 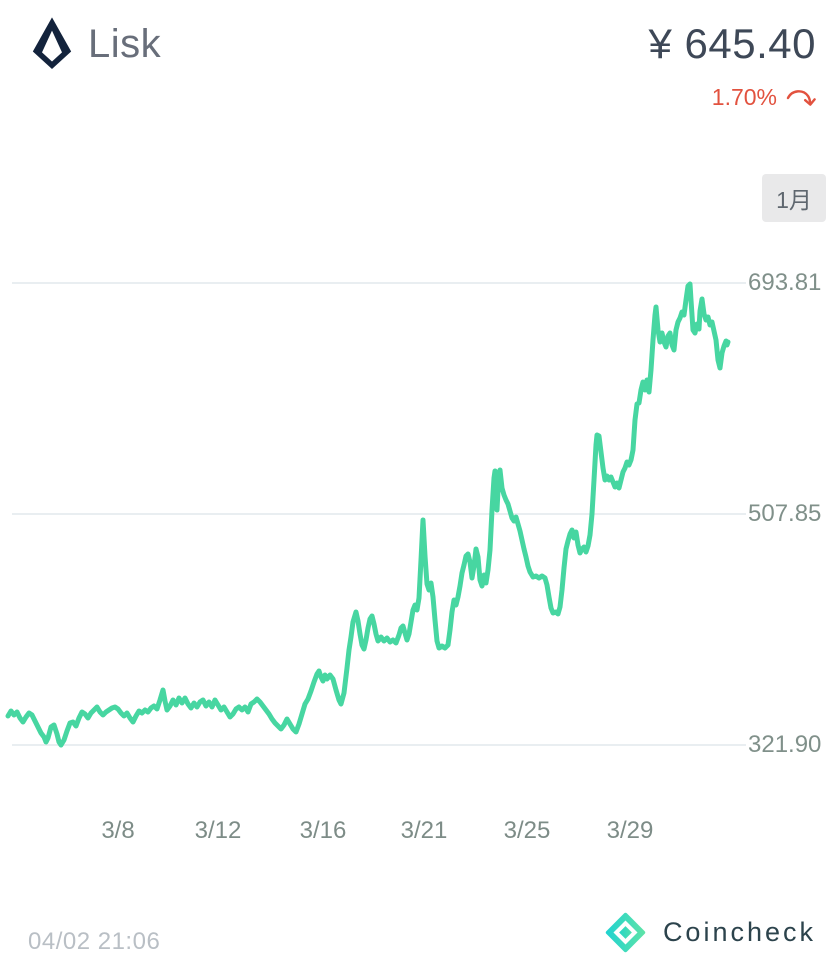 I want to click on brand-footer: Coincheck, so click(x=709, y=932).